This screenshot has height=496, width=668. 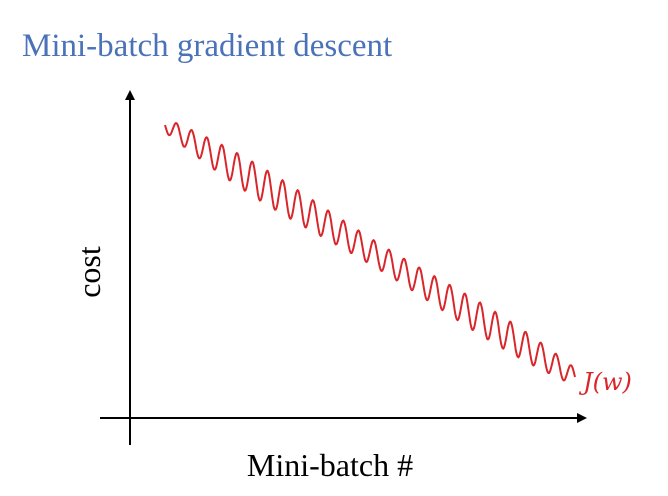 I want to click on curve-label: J(w), so click(x=605, y=382).